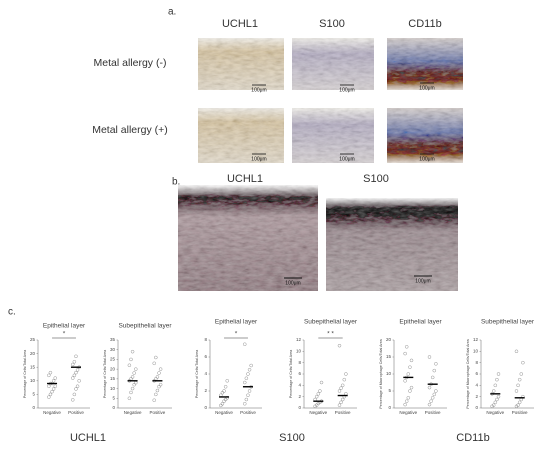 This screenshot has width=550, height=454. What do you see at coordinates (33, 380) in the screenshot?
I see `y-tick-label: 10` at bounding box center [33, 380].